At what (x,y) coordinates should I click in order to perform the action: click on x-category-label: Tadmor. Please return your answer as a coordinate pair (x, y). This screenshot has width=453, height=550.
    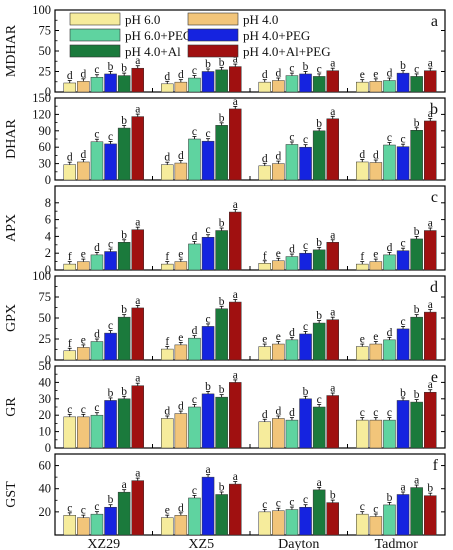
    Looking at the image, I should click on (397, 543).